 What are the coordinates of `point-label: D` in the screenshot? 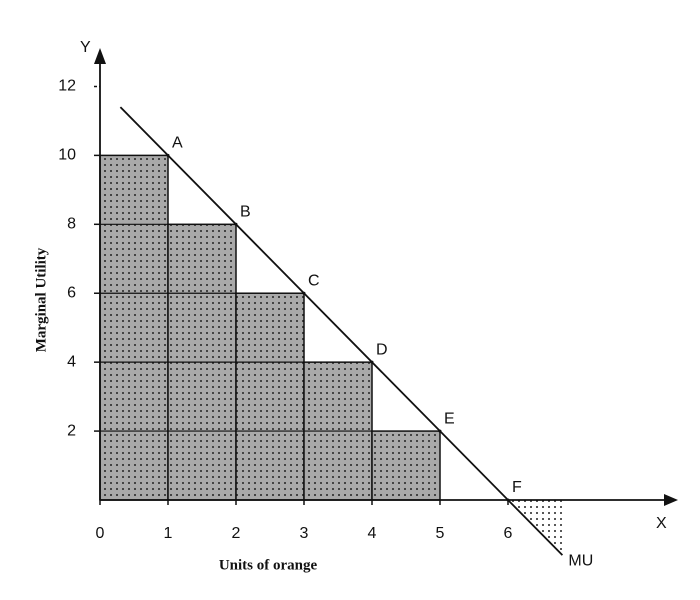 It's located at (382, 349).